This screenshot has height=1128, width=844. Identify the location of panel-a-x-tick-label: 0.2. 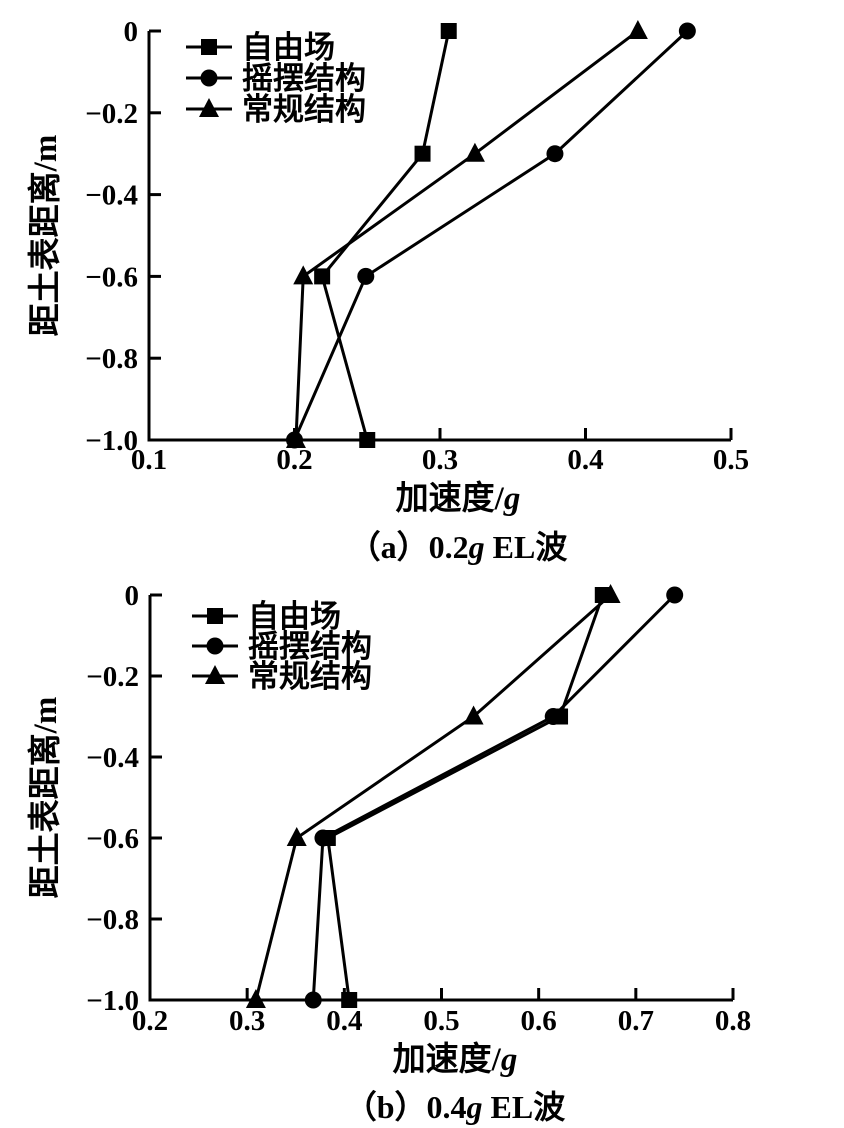
(294, 460).